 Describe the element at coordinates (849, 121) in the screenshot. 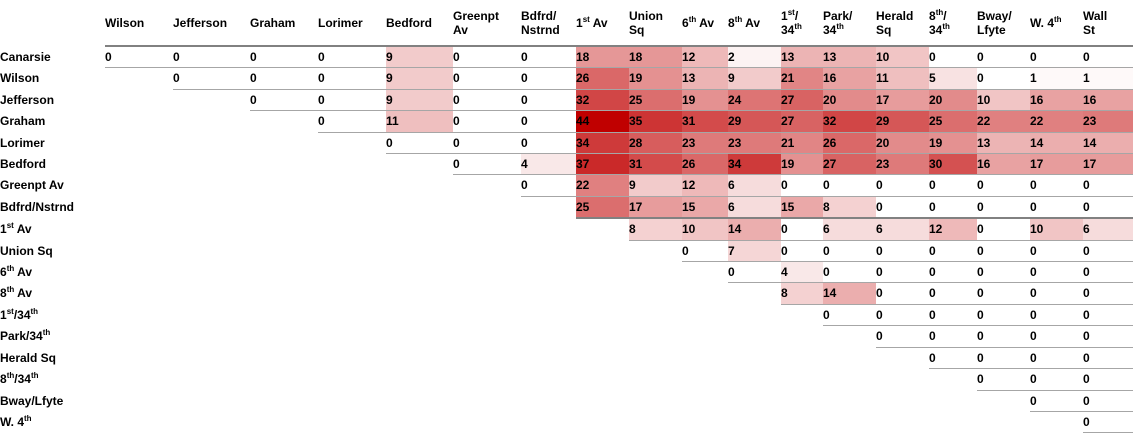

I see `matrix-cell: 32` at that location.